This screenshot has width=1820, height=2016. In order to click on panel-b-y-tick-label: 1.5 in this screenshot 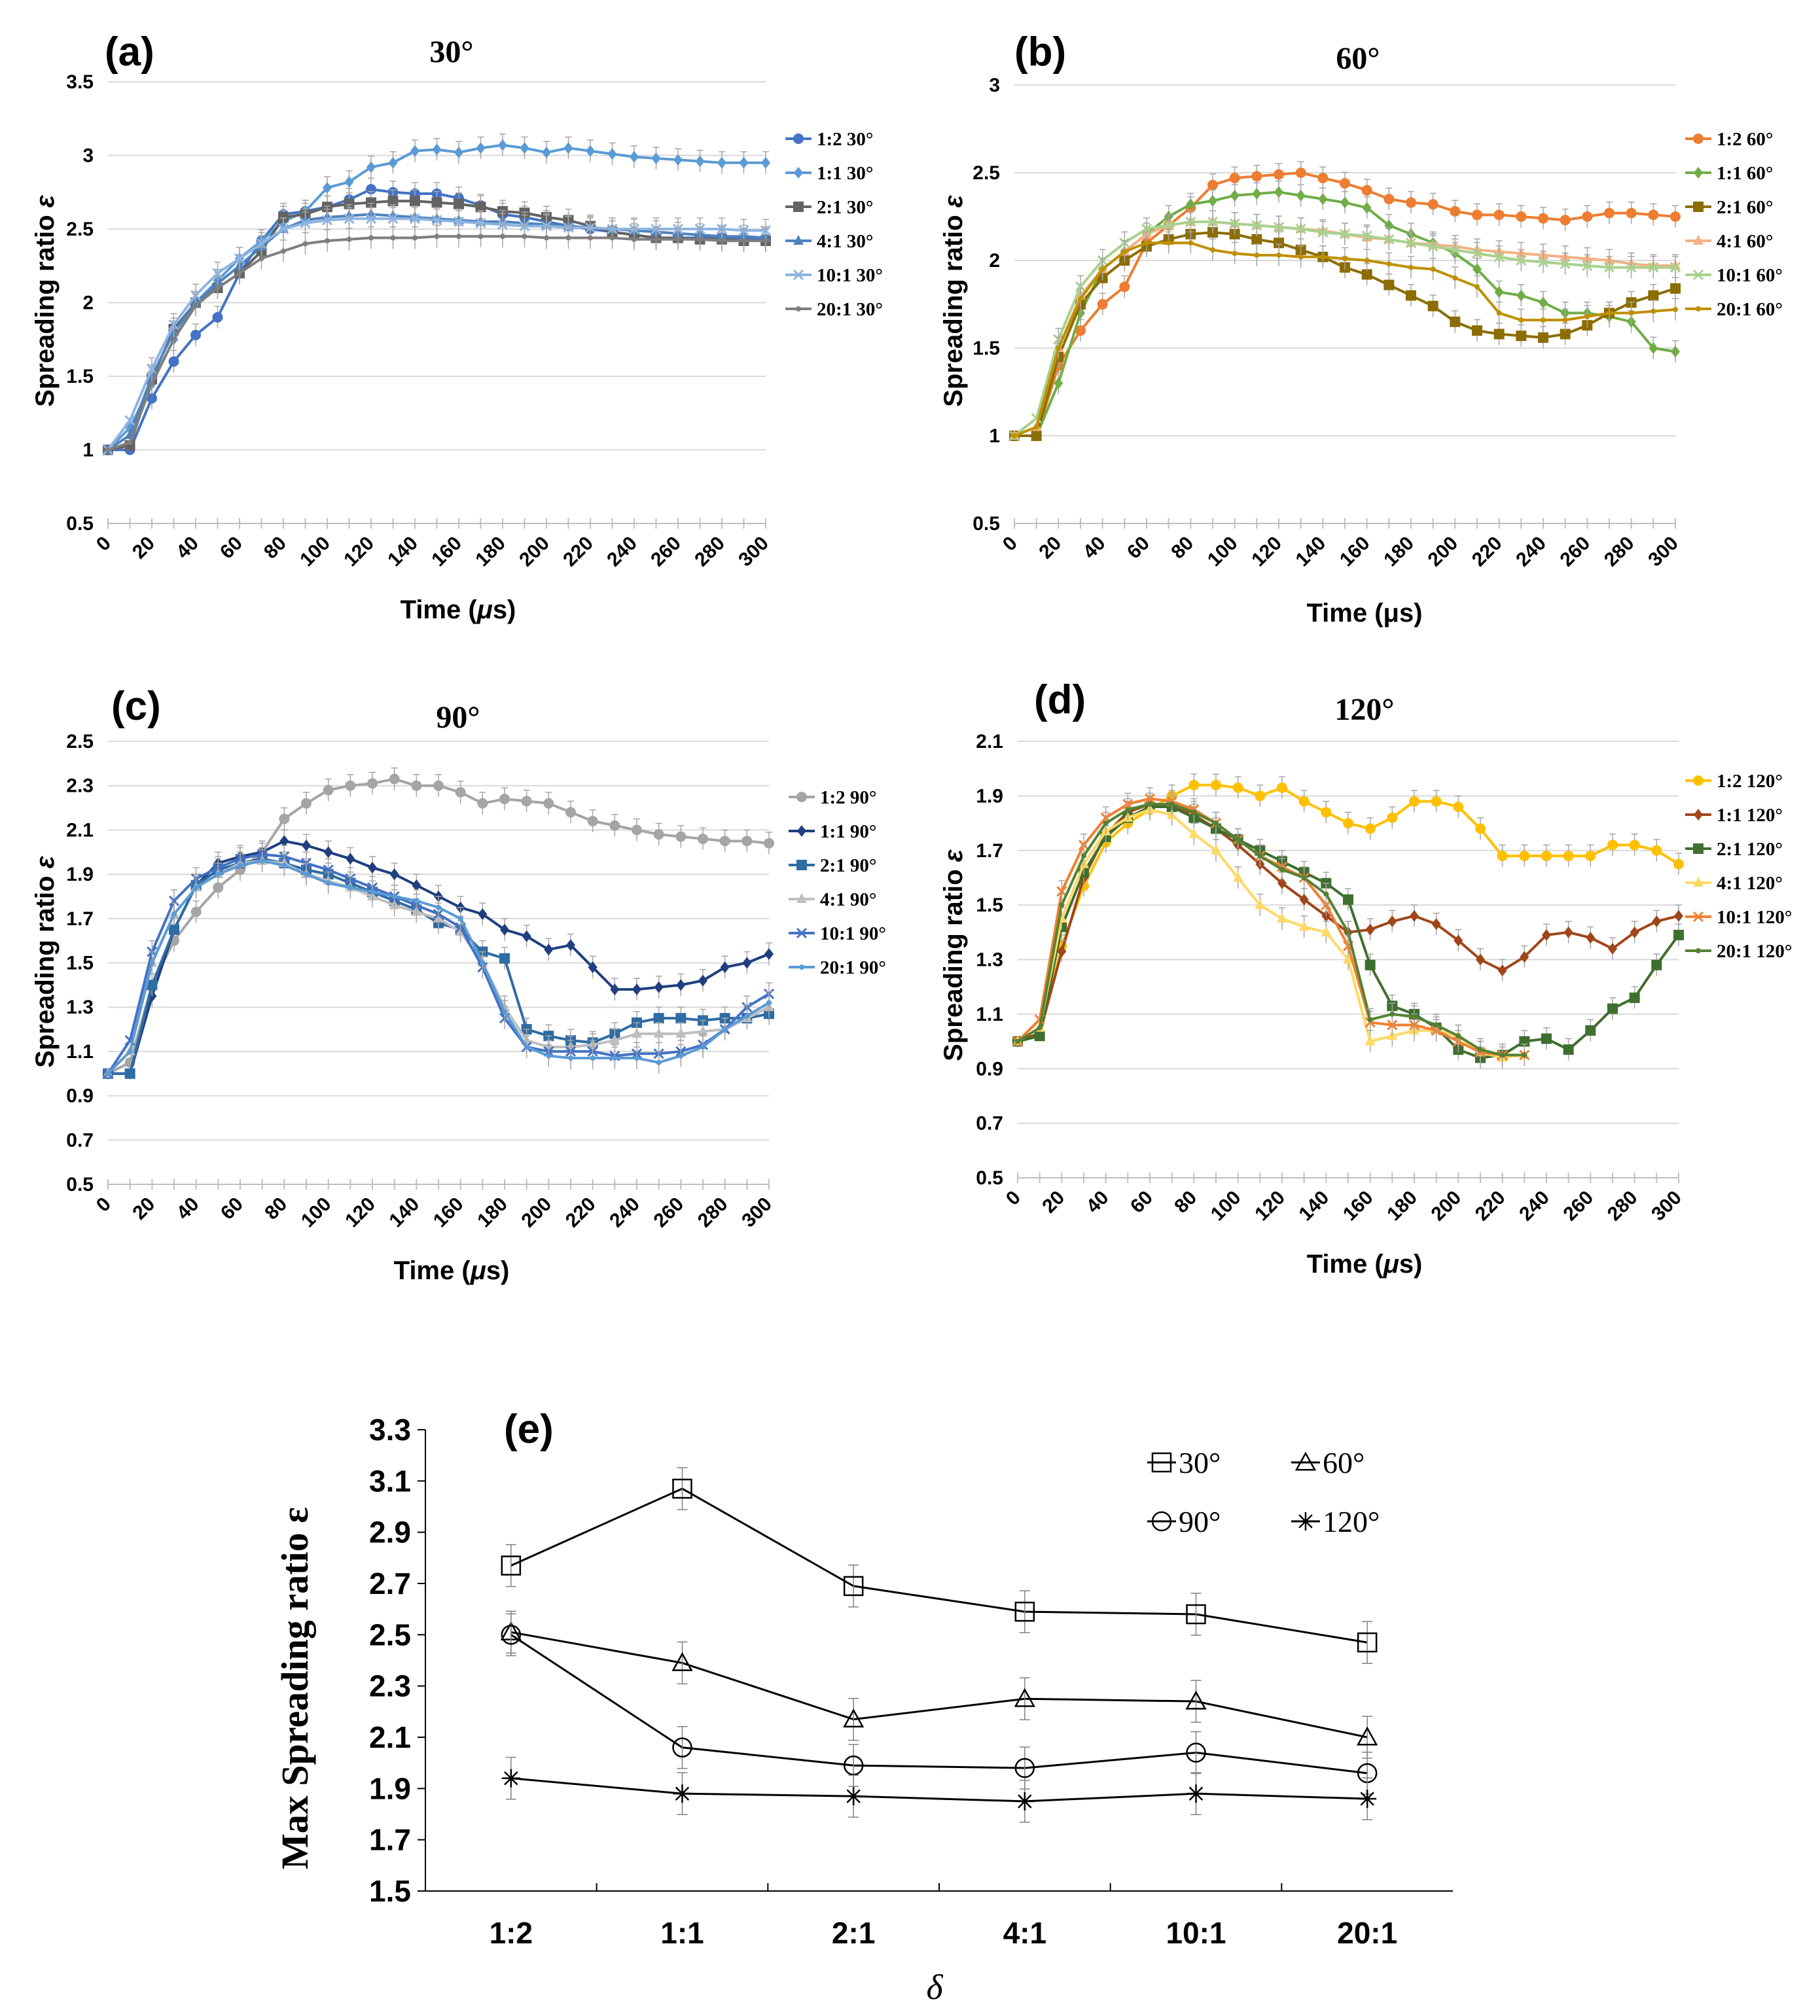, I will do `click(986, 348)`.